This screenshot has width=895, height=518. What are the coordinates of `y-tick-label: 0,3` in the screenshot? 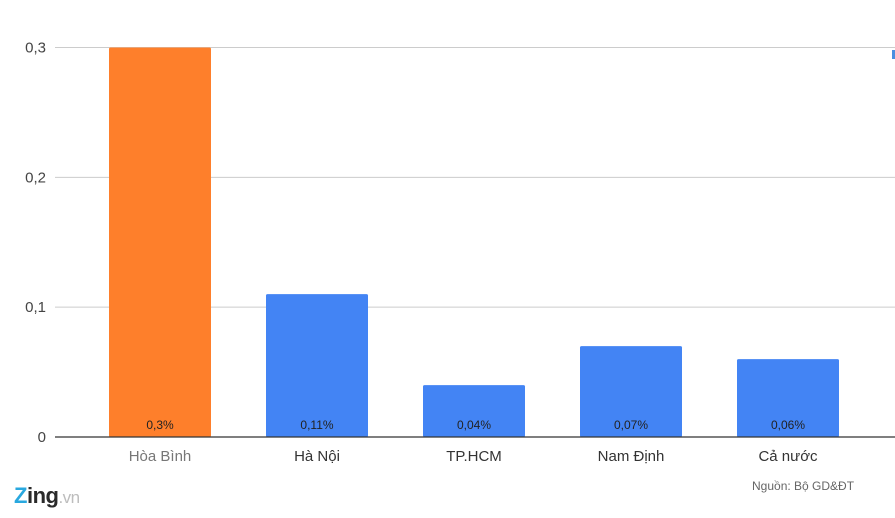 It's located at (35, 48).